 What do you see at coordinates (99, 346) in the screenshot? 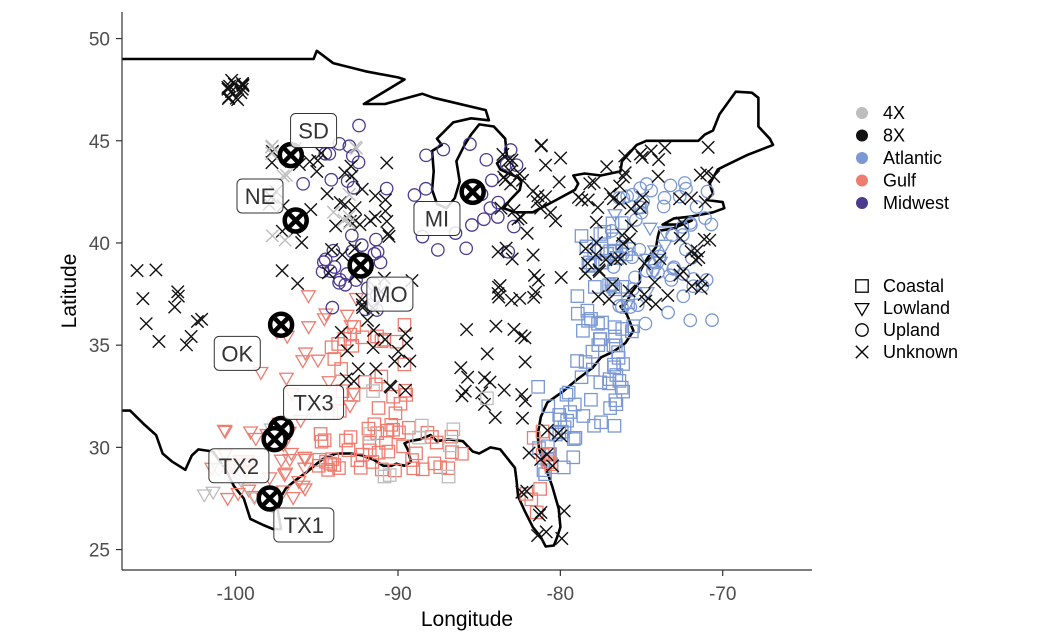
I see `y-tick-label: 35` at bounding box center [99, 346].